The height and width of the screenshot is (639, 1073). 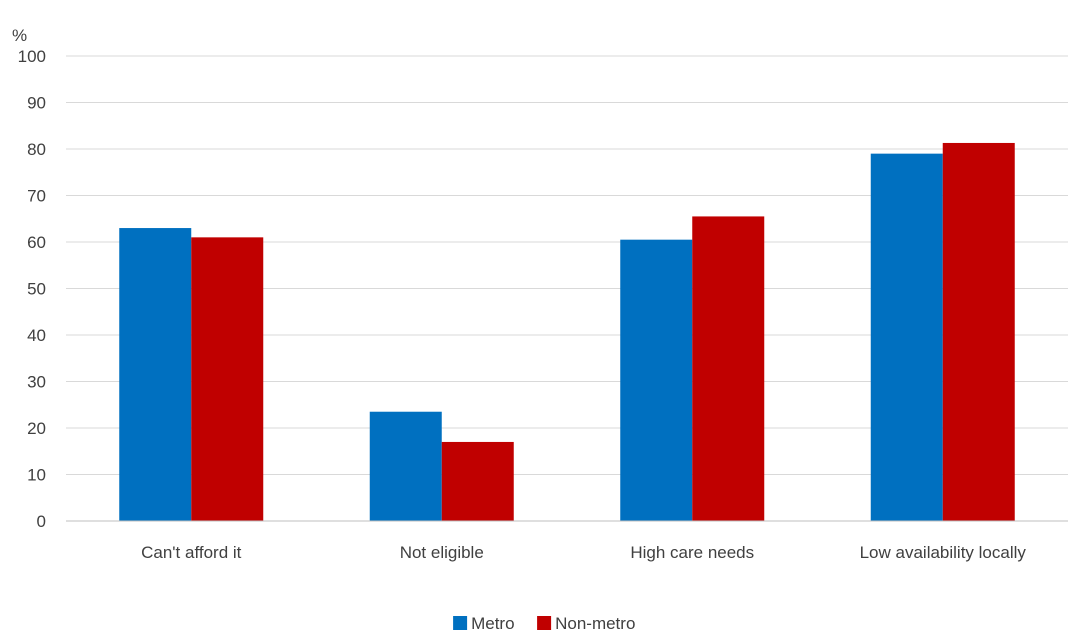 I want to click on legend-swatch-non-metro, so click(x=544, y=623).